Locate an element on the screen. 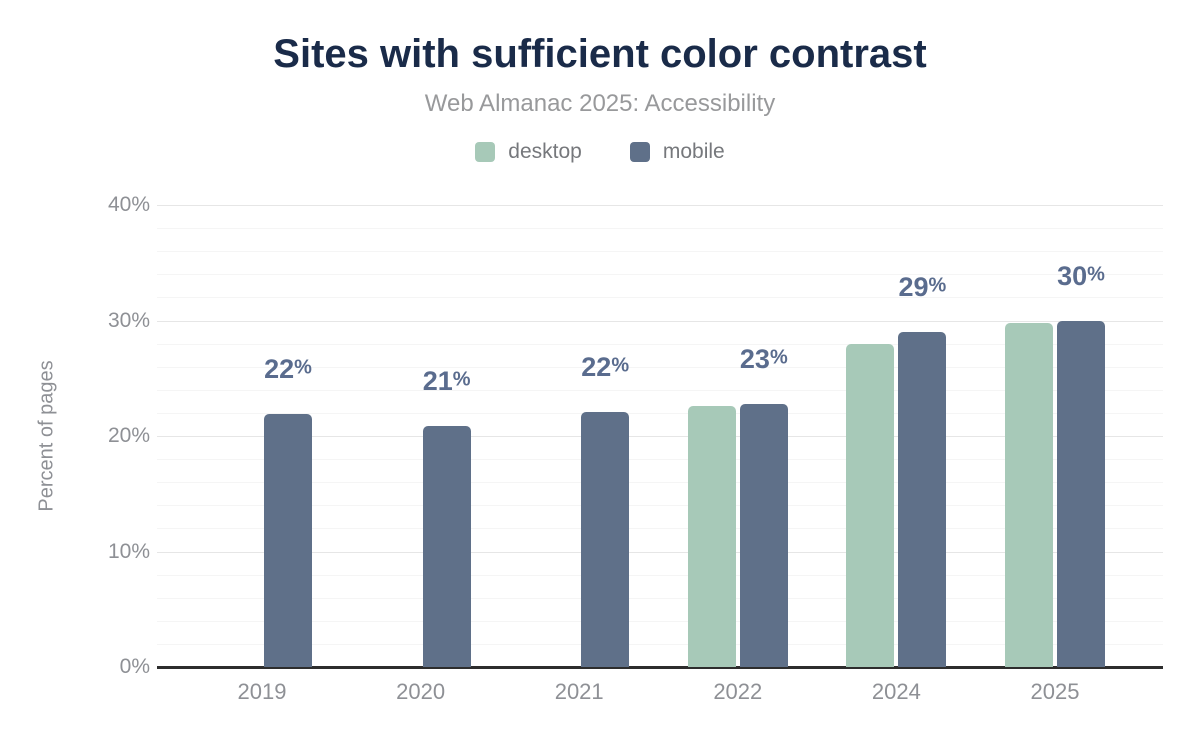  x-label-2025: 2025 is located at coordinates (1055, 691).